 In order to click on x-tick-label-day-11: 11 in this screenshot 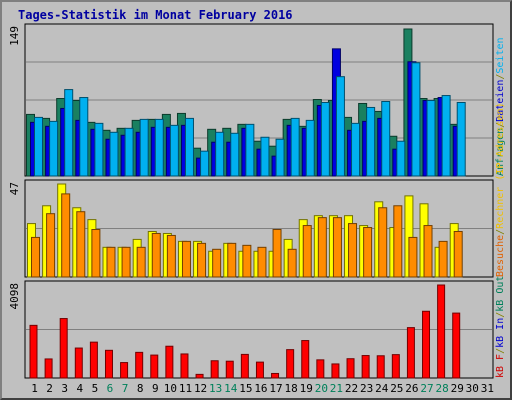, I will do `click(185, 388)`.